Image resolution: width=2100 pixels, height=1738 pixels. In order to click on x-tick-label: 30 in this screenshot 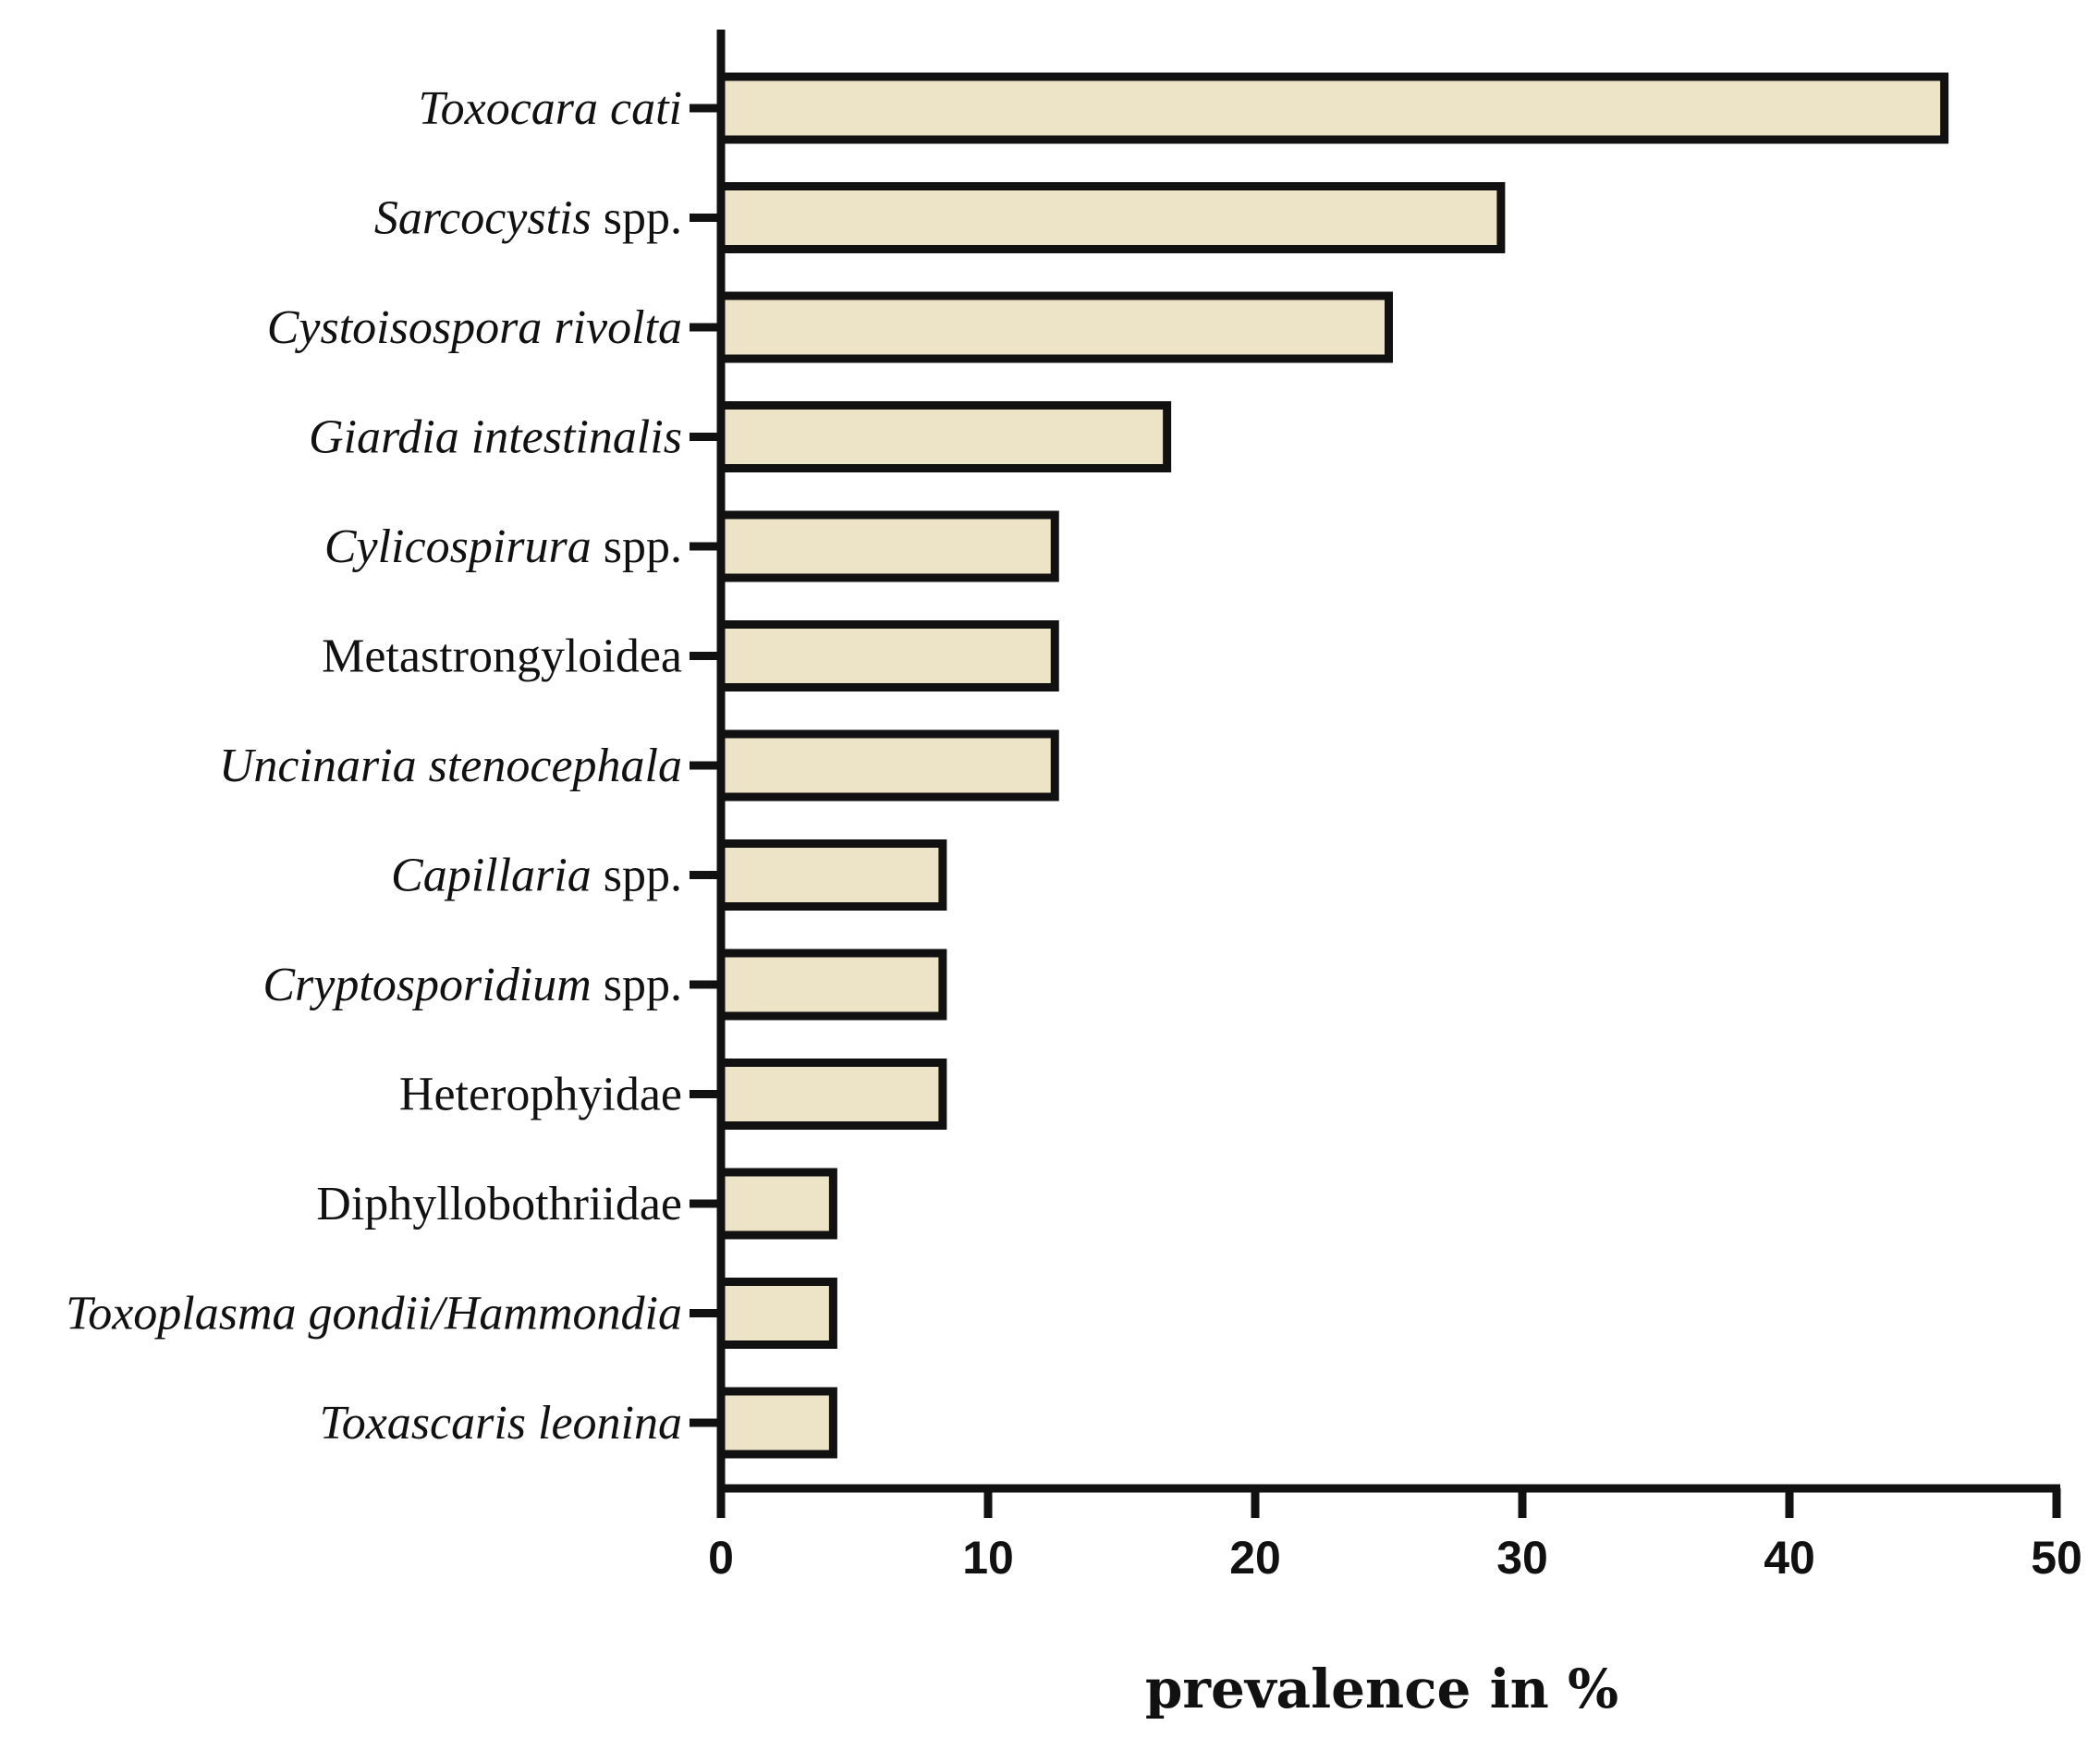, I will do `click(1522, 1558)`.